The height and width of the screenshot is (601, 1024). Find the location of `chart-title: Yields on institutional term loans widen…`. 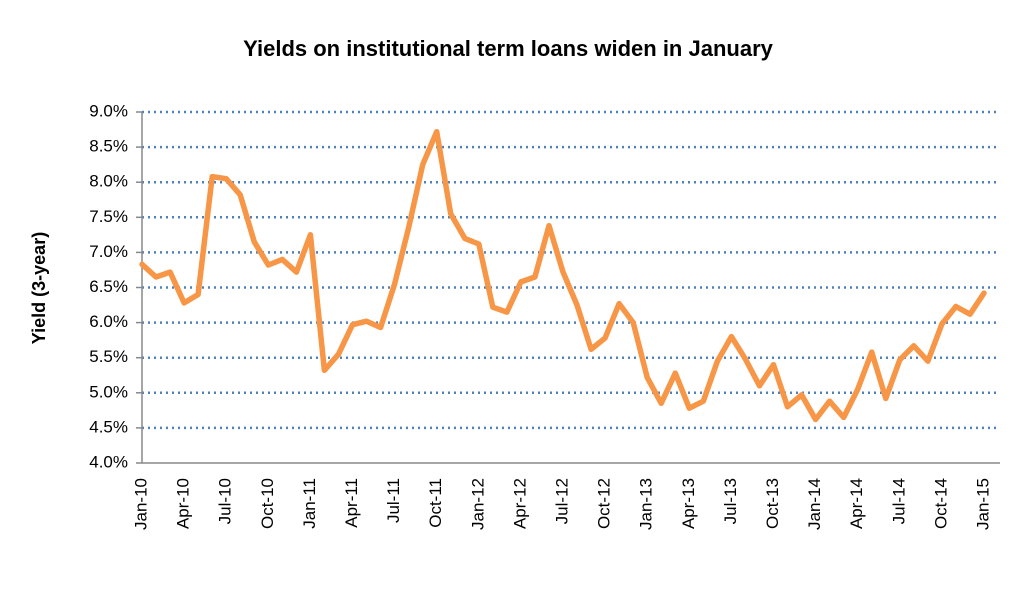

chart-title: Yields on institutional term loans widen… is located at coordinates (508, 48).